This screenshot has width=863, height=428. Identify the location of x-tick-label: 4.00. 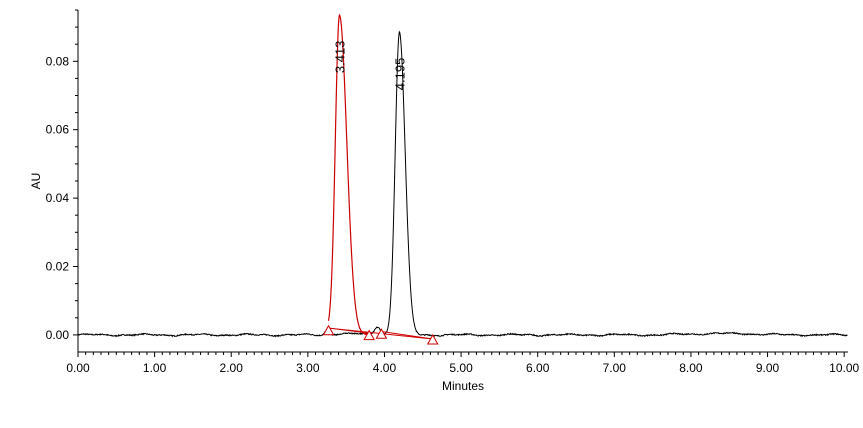
(385, 368).